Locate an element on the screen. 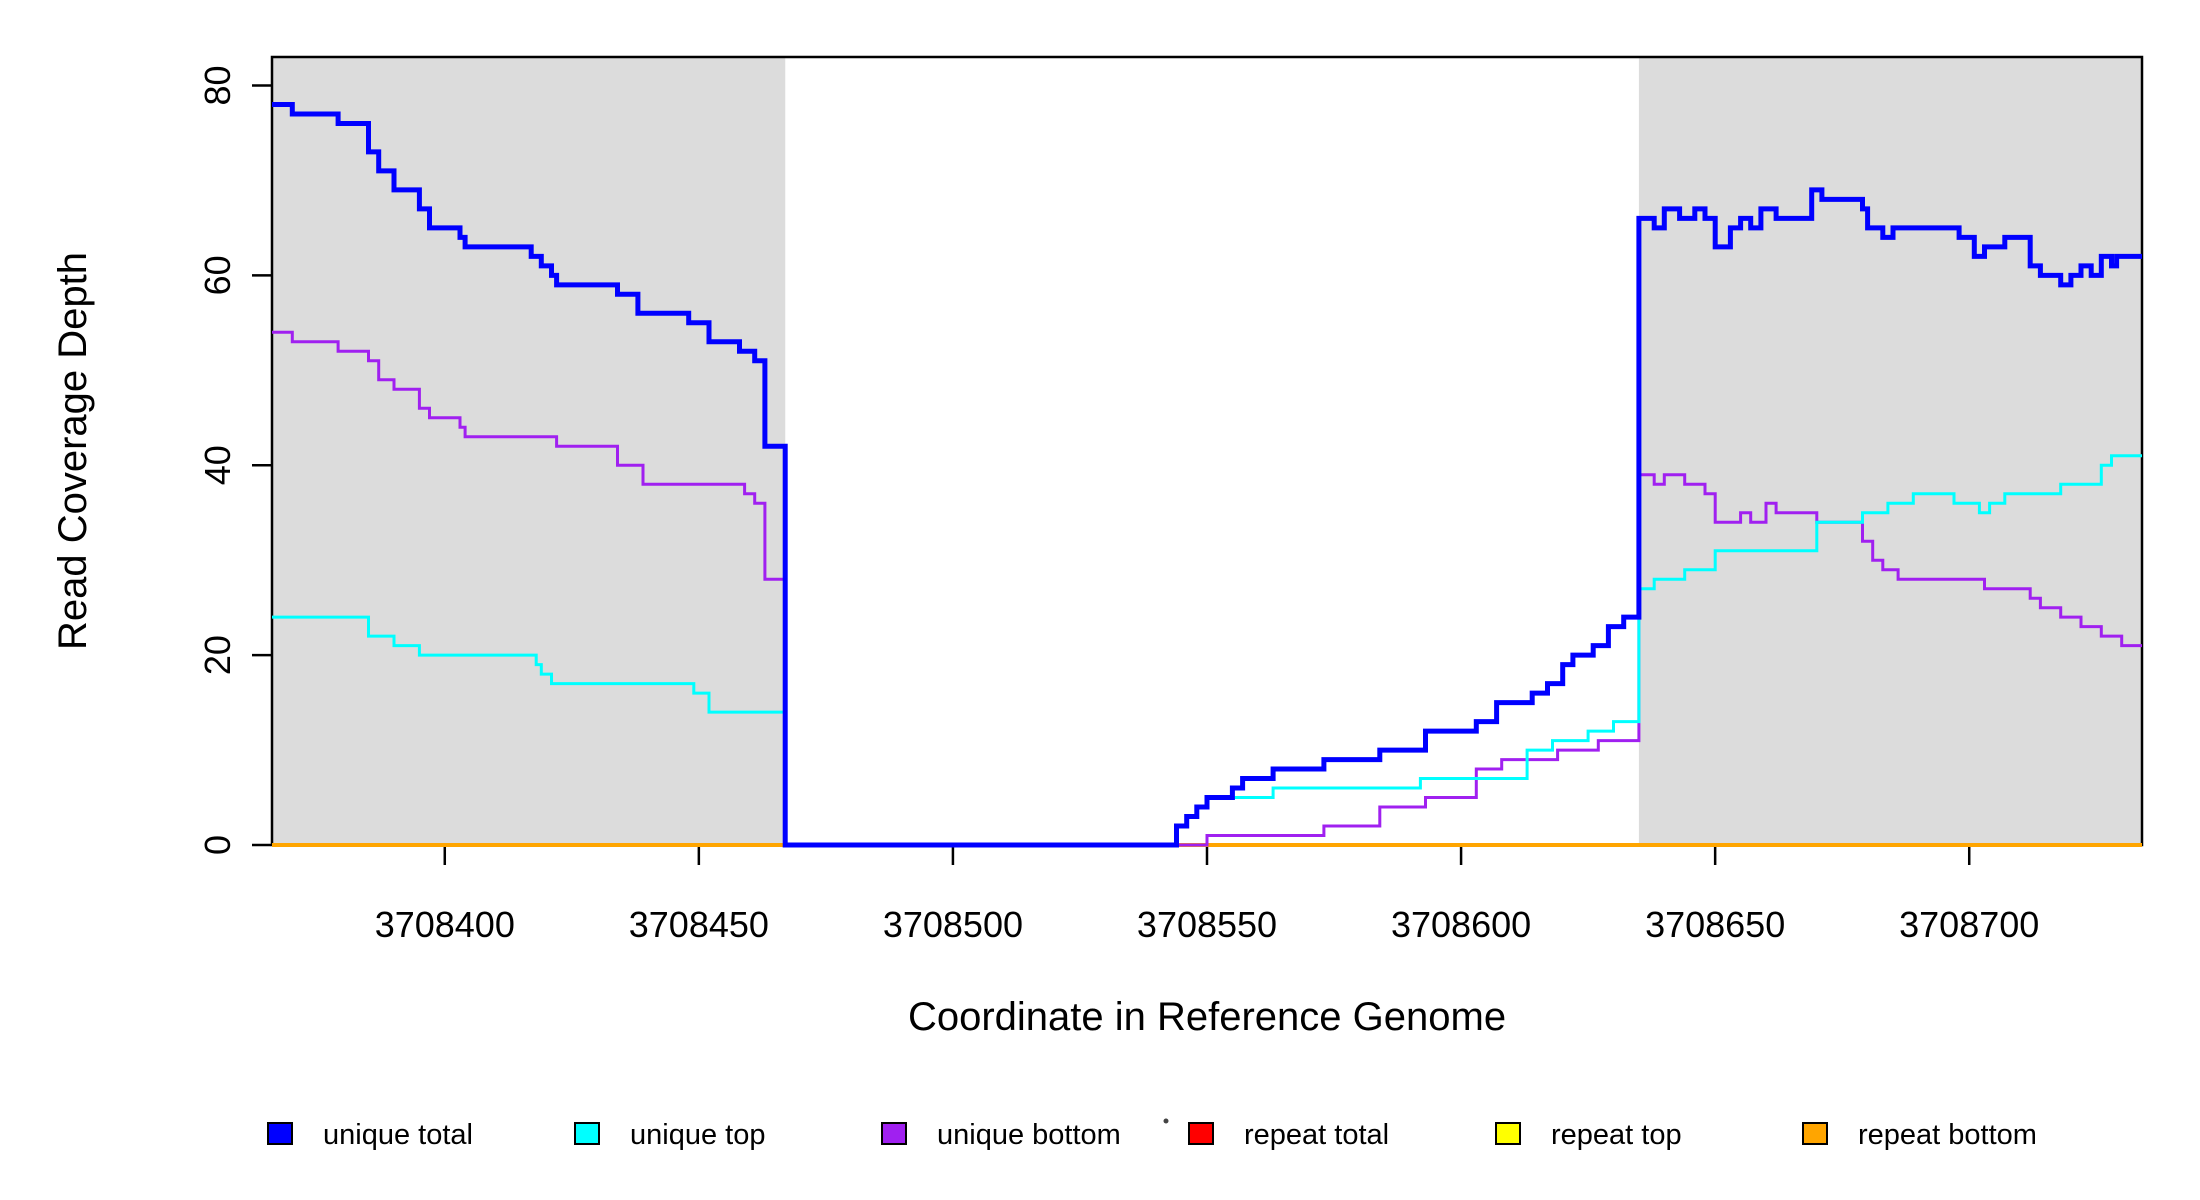 This screenshot has width=2200, height=1200. legend-label-repeat-top: repeat top is located at coordinates (1616, 1135).